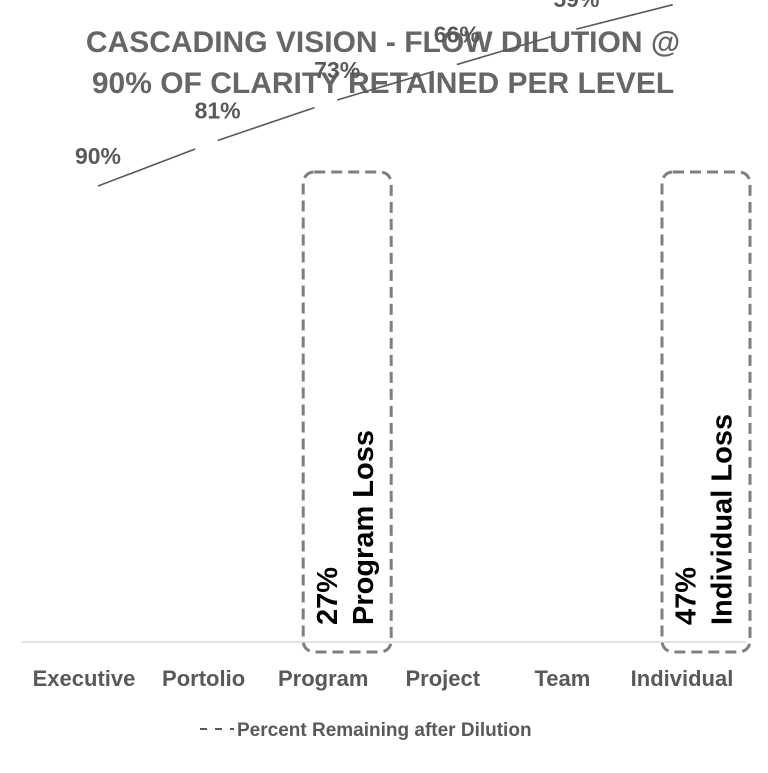  Describe the element at coordinates (576, 6) in the screenshot. I see `data-label-team: 59%` at that location.